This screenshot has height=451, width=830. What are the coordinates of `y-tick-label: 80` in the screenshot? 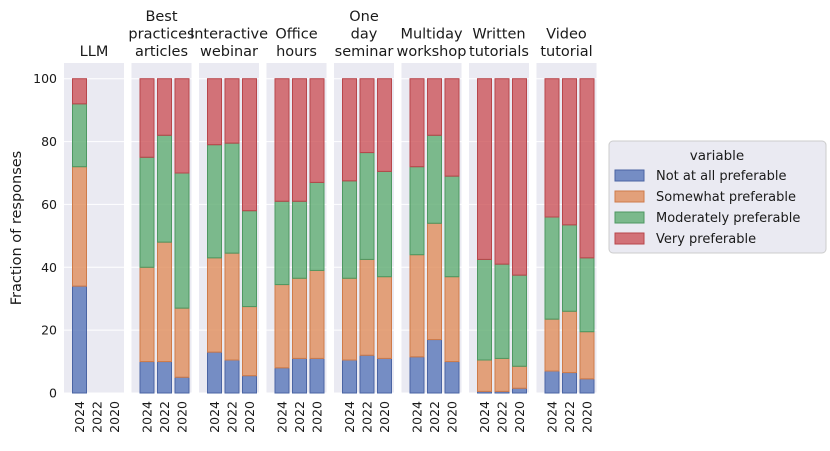 It's located at (49, 141).